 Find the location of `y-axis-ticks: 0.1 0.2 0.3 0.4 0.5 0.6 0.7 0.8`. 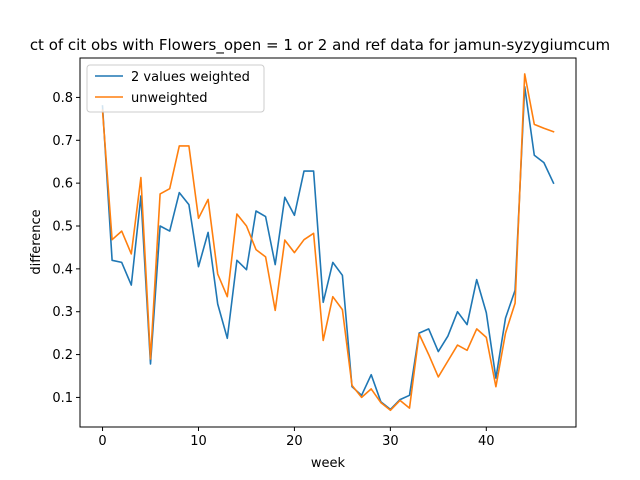

y-axis-ticks: 0.1 0.2 0.3 0.4 0.5 0.6 0.7 0.8 is located at coordinates (66, 248).